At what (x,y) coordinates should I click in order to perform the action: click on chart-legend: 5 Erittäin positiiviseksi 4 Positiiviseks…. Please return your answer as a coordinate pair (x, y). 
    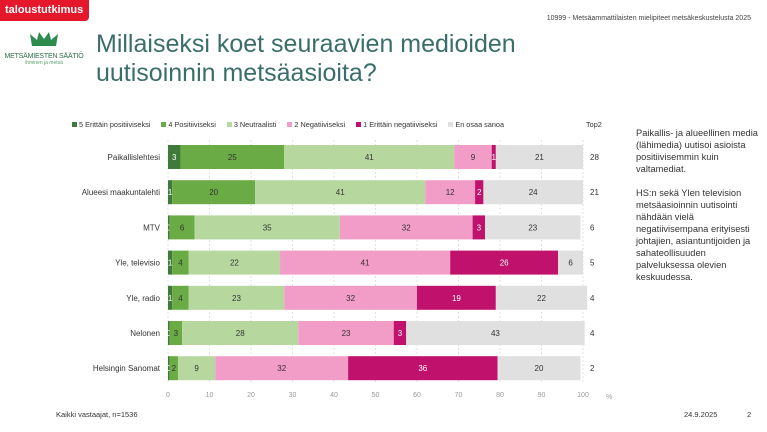
    Looking at the image, I should click on (293, 124).